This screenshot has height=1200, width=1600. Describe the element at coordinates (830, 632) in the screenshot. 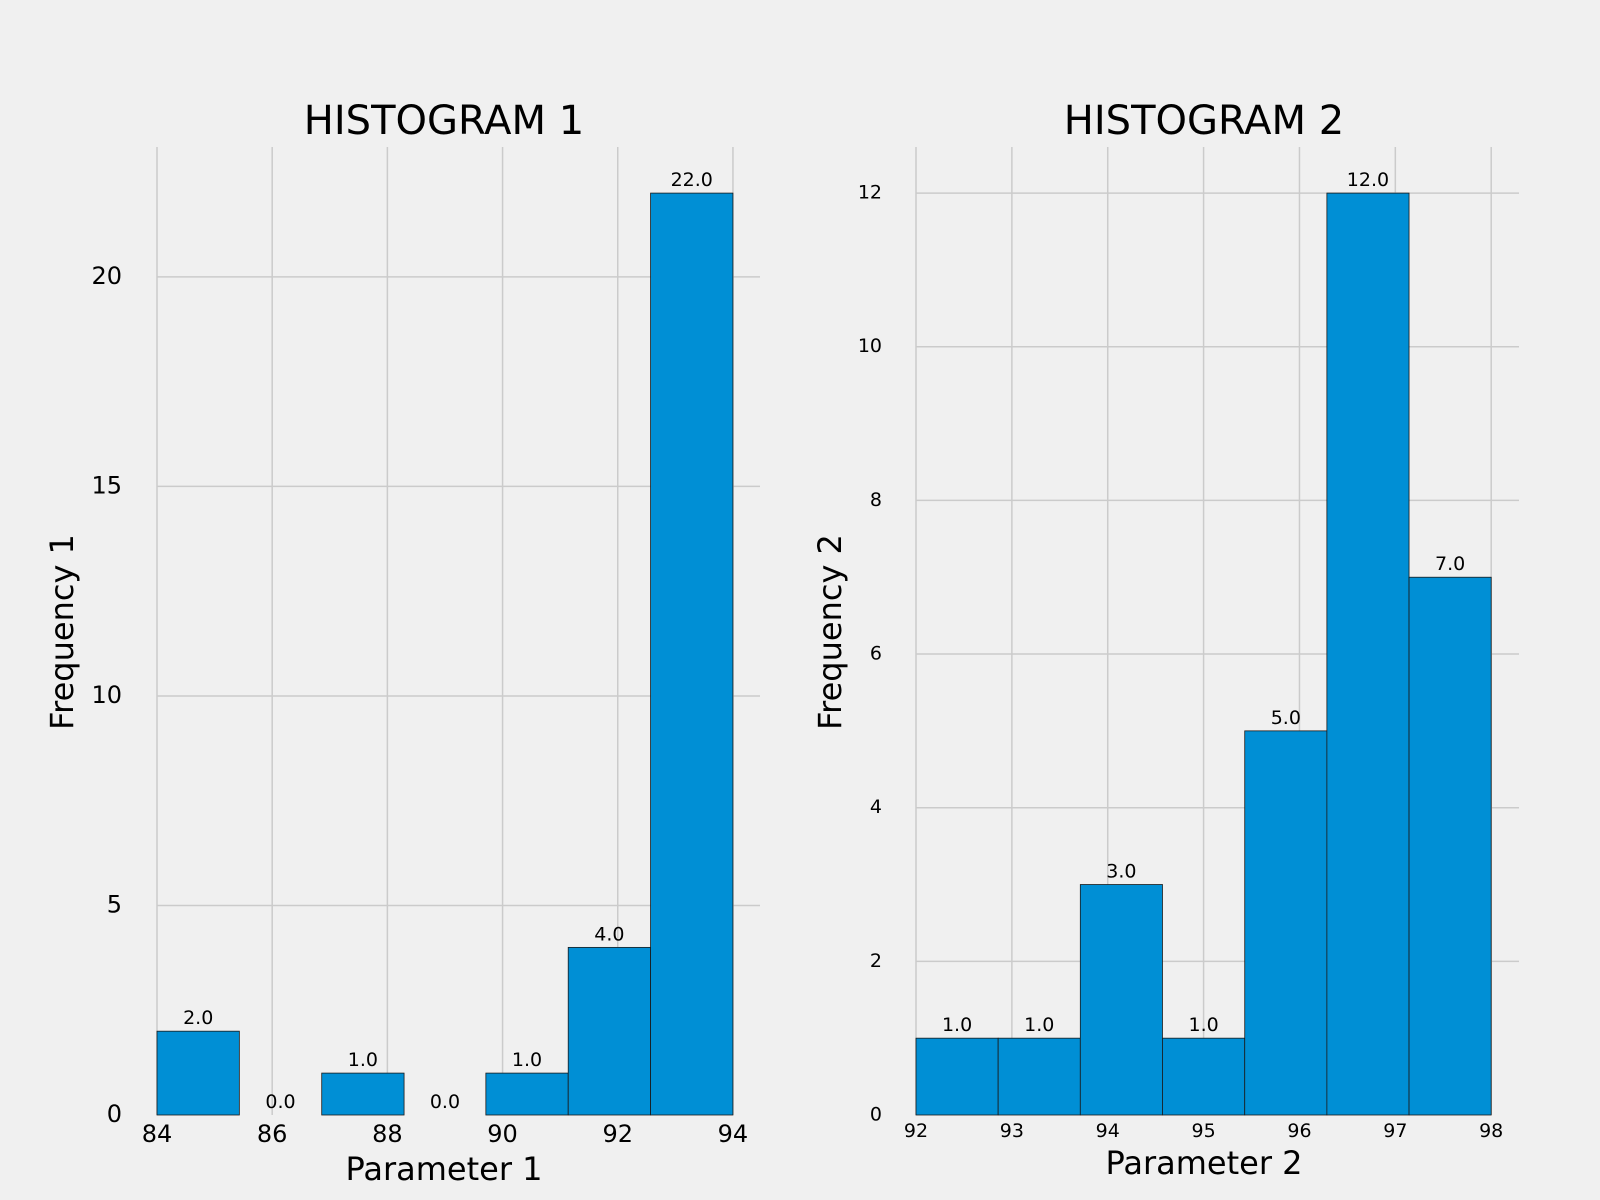

I see `y-axis-label: Frequency 2` at that location.